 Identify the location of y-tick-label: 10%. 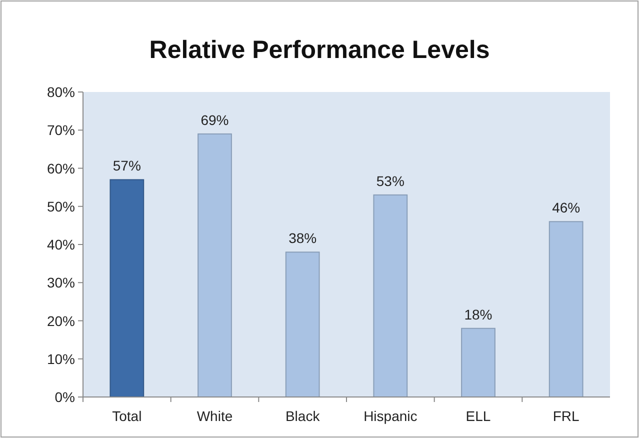
(60, 358).